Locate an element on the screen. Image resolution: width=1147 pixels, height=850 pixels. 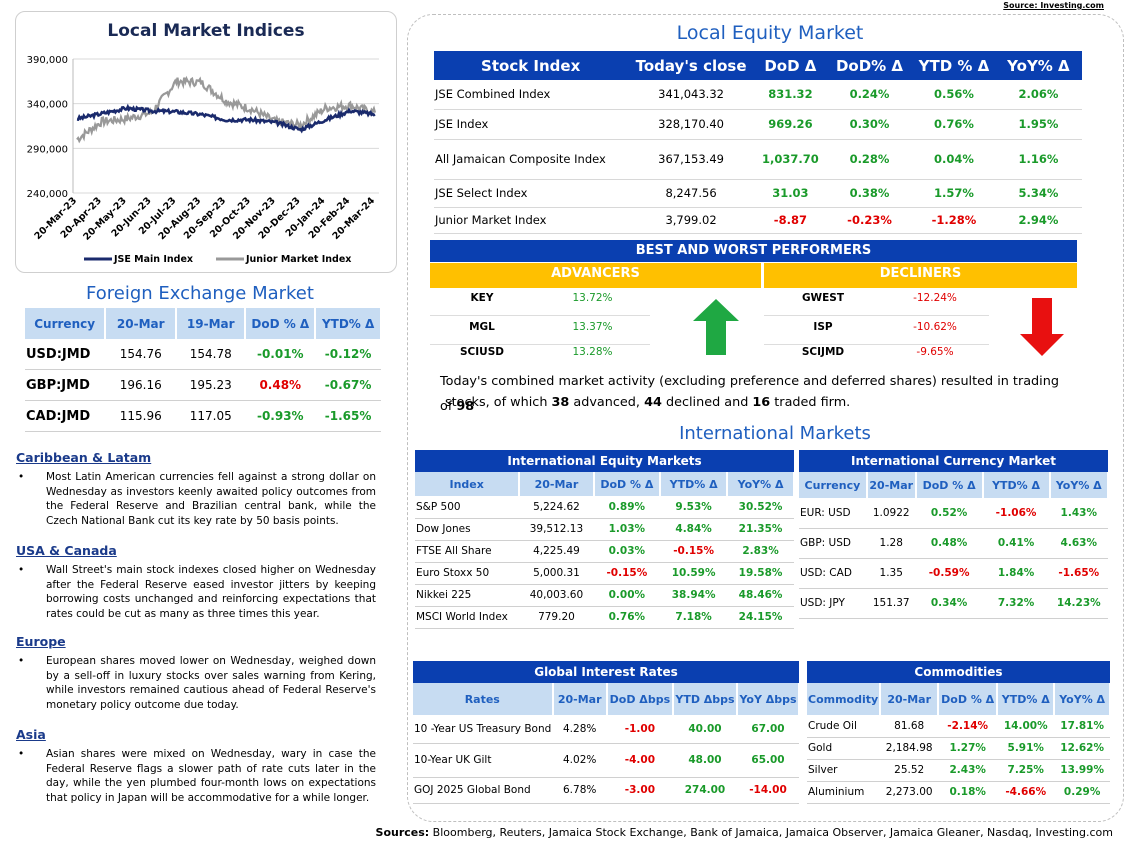
sources-label: Sources: is located at coordinates (402, 832).